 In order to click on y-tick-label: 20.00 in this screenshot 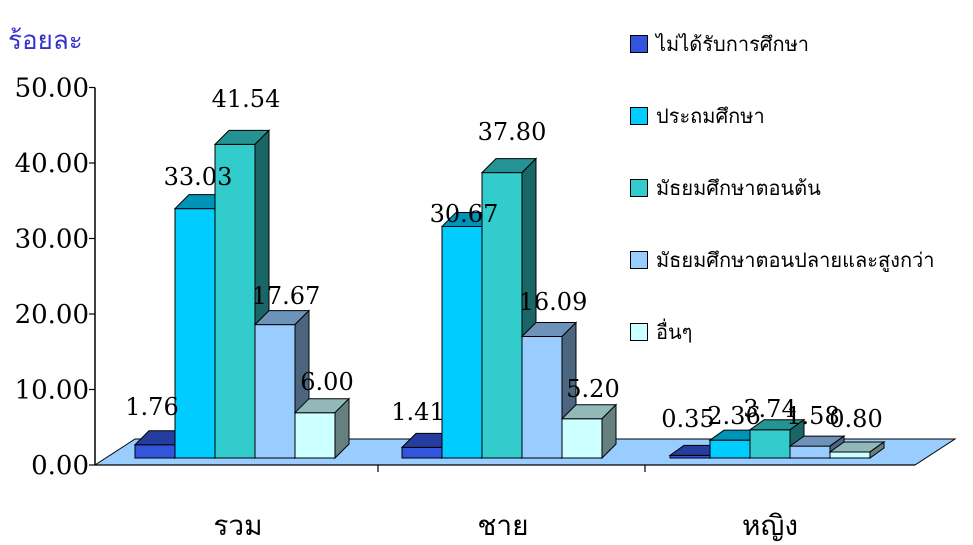, I will do `click(52, 315)`.